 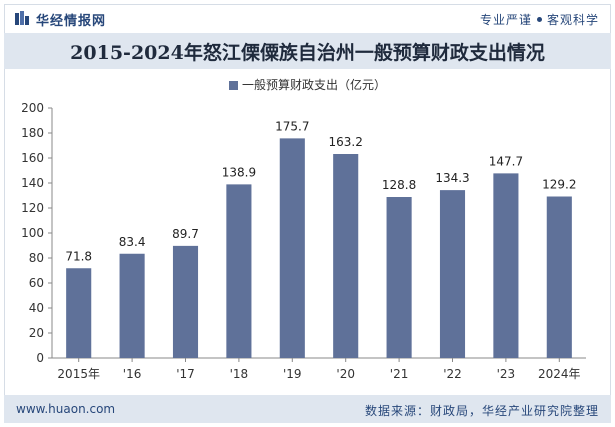 What do you see at coordinates (71, 21) in the screenshot?
I see `brand-name: 华经情报网` at bounding box center [71, 21].